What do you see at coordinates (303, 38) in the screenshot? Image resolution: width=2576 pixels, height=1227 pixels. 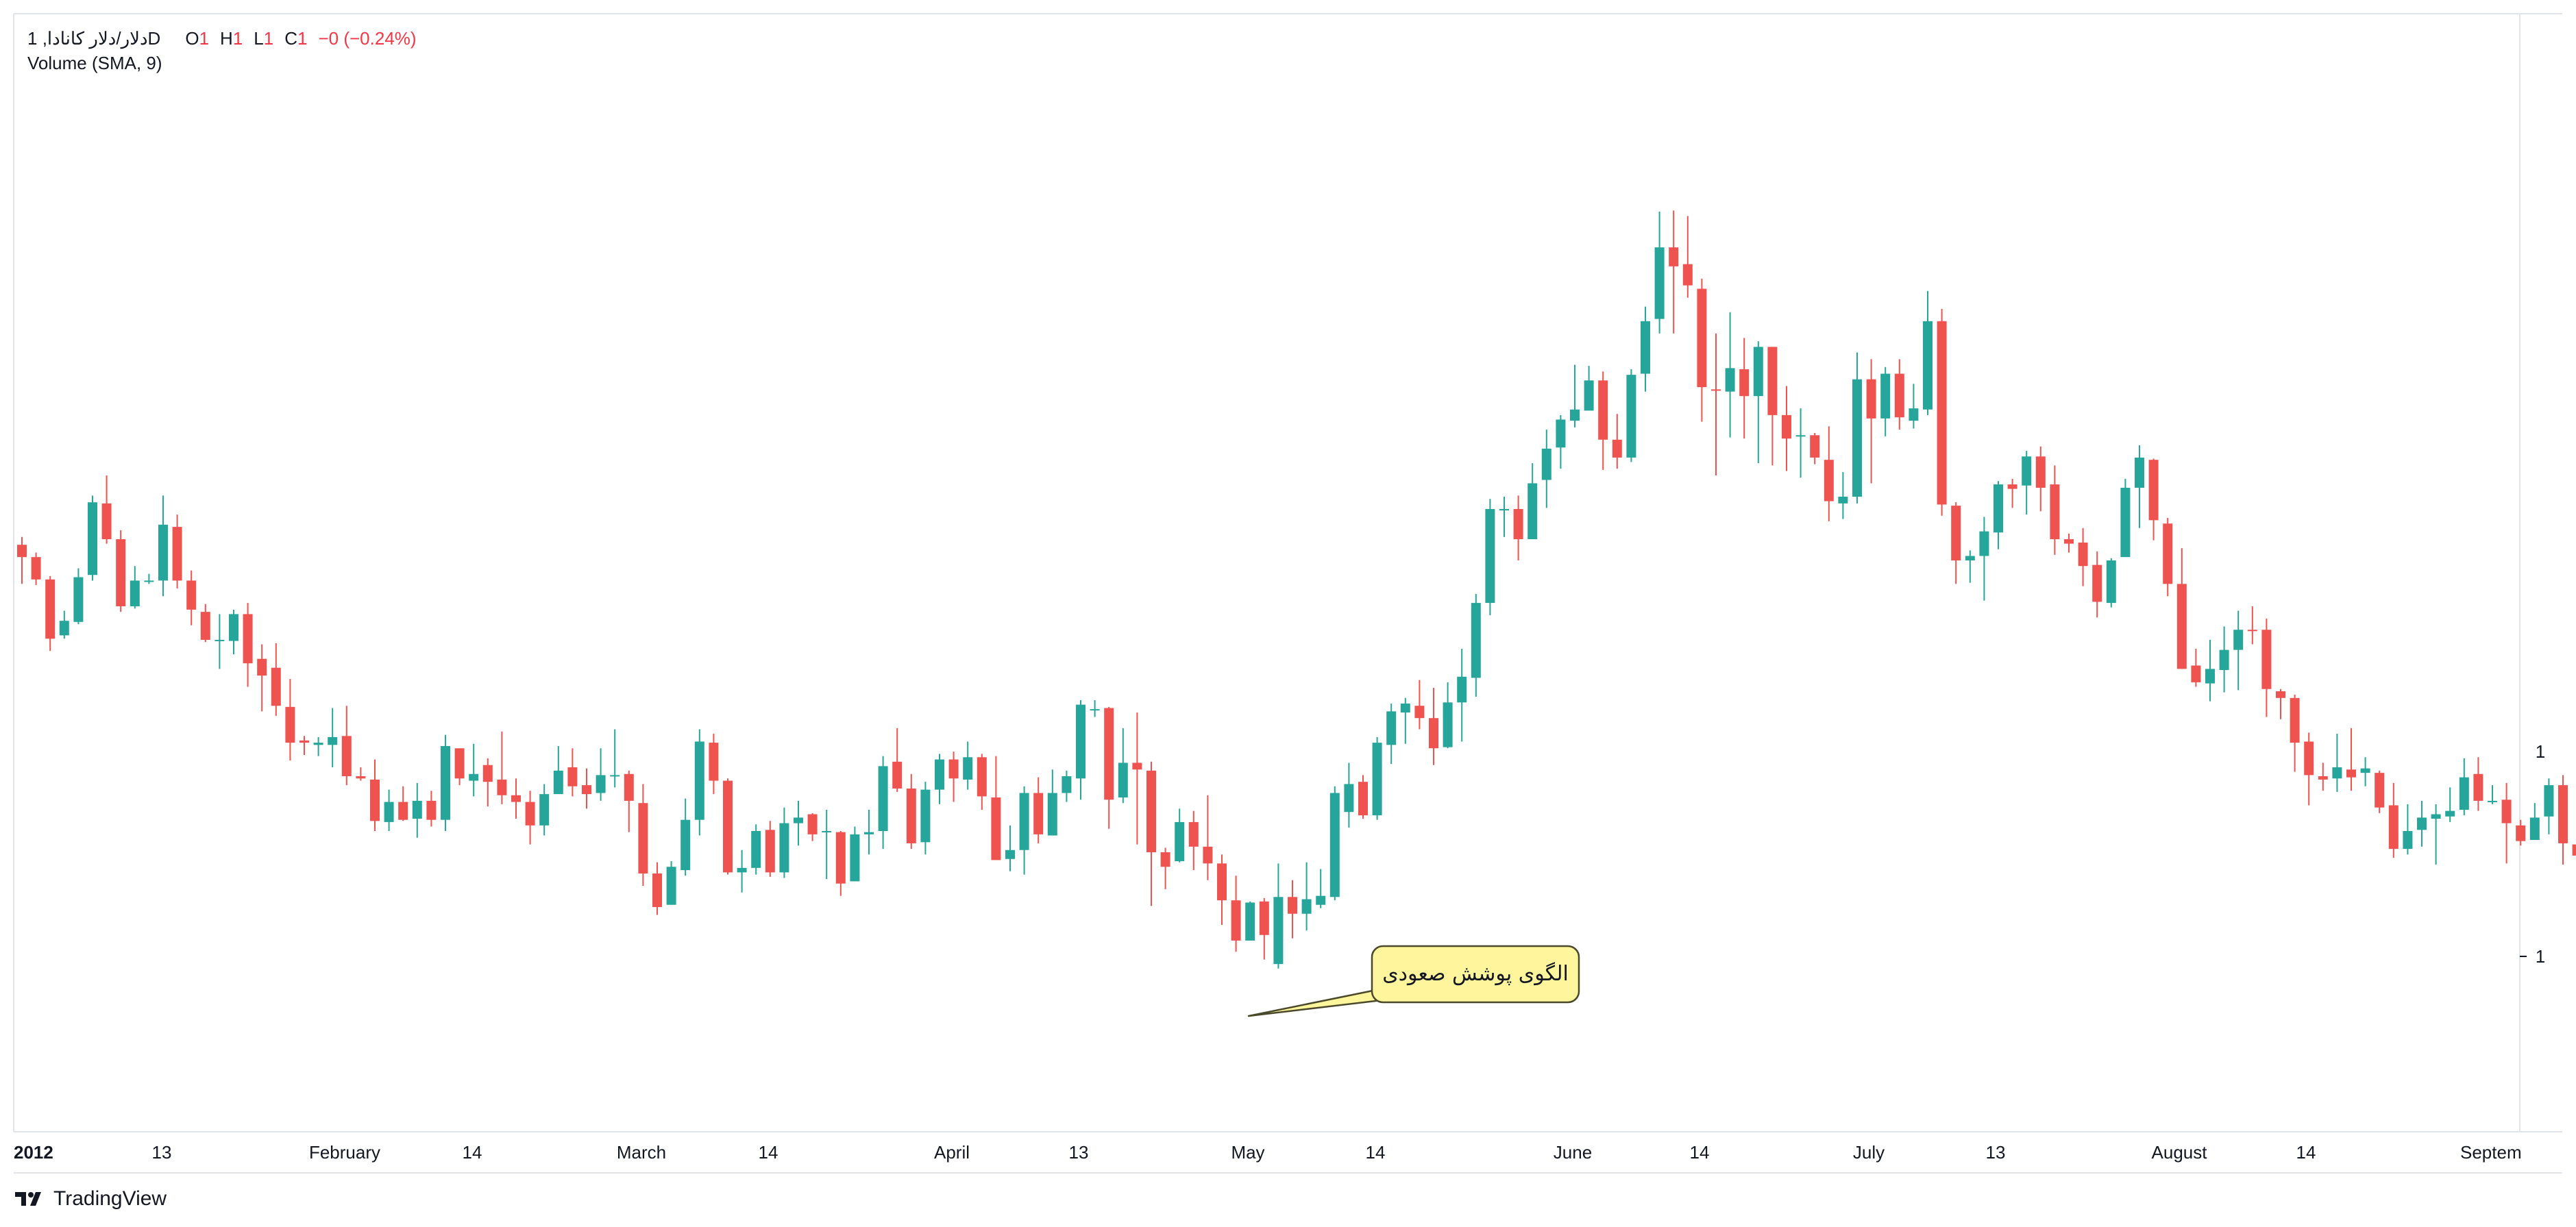 I see `close-value: 1` at bounding box center [303, 38].